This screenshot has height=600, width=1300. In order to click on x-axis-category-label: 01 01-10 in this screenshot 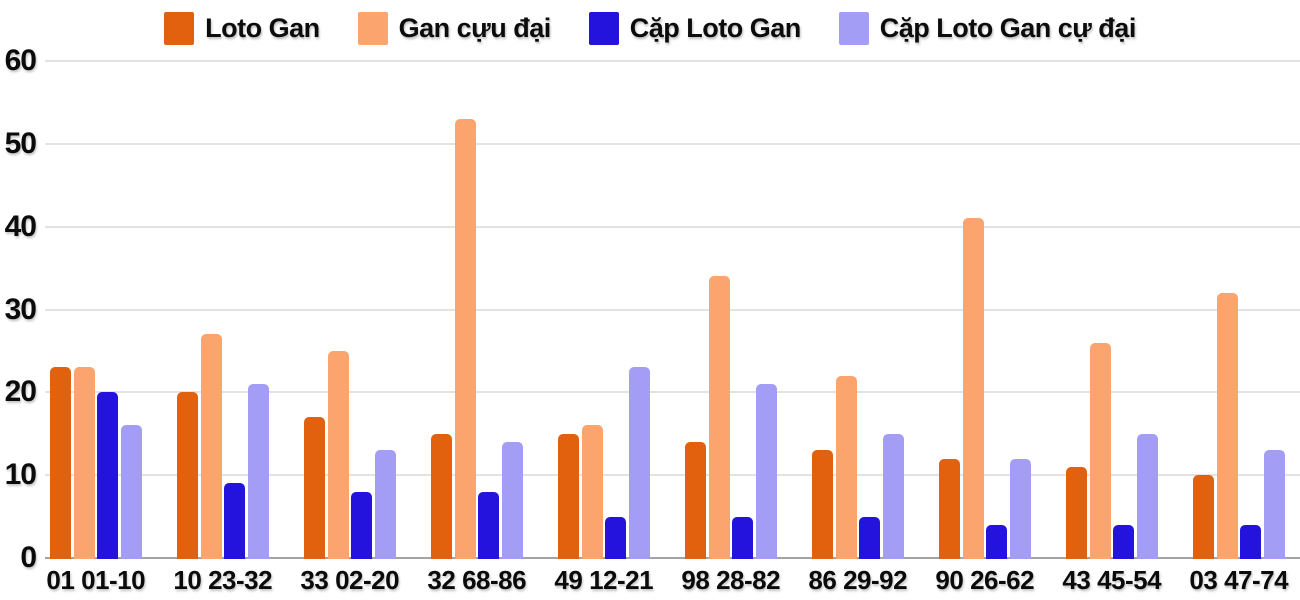, I will do `click(96, 580)`.